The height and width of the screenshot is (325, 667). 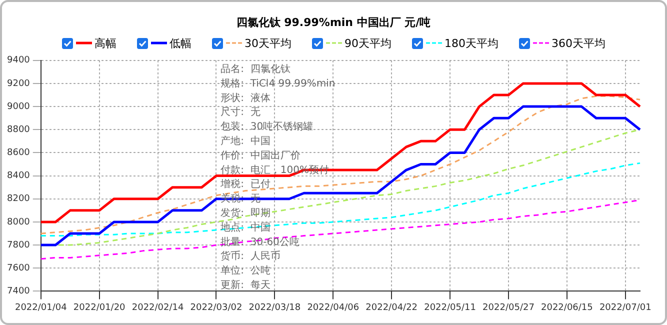 What do you see at coordinates (245, 270) in the screenshot?
I see `annotation: 单位: 公吨` at bounding box center [245, 270].